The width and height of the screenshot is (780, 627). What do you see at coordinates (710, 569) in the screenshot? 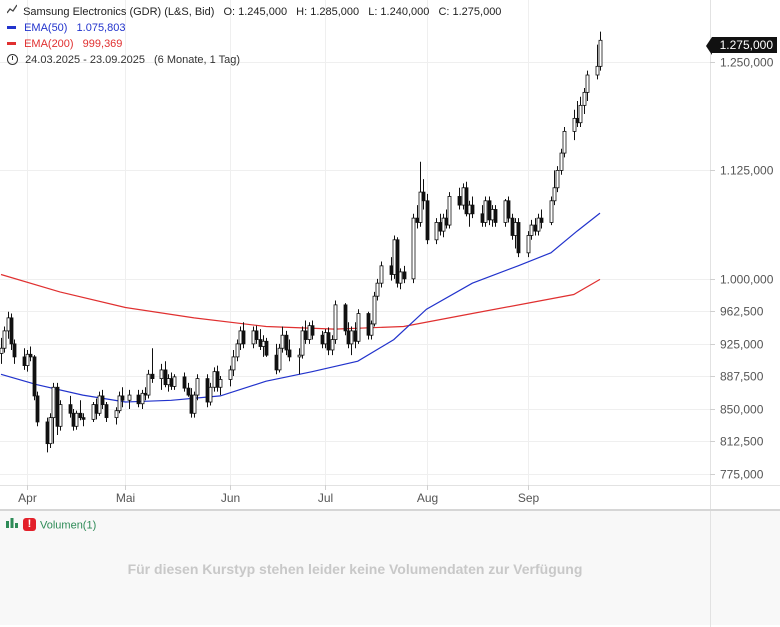
I see `volume-axis-divider` at bounding box center [710, 569].